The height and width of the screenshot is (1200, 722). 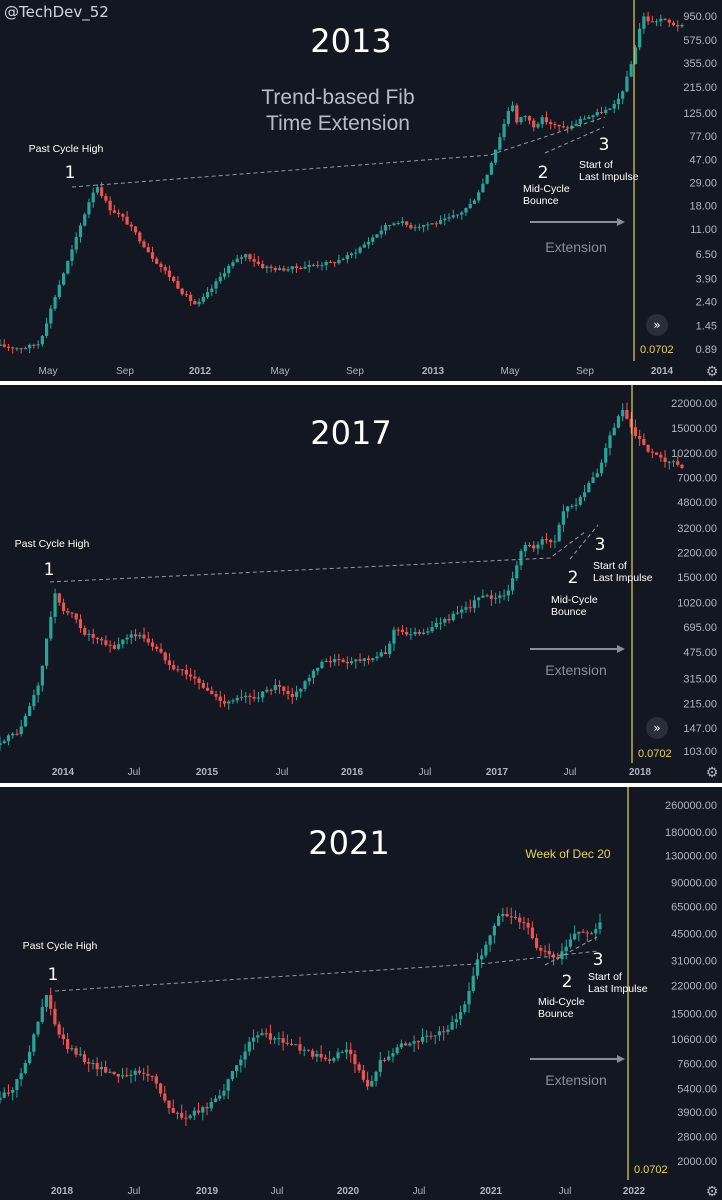 I want to click on y-tick-label: 2200.00, so click(x=697, y=553).